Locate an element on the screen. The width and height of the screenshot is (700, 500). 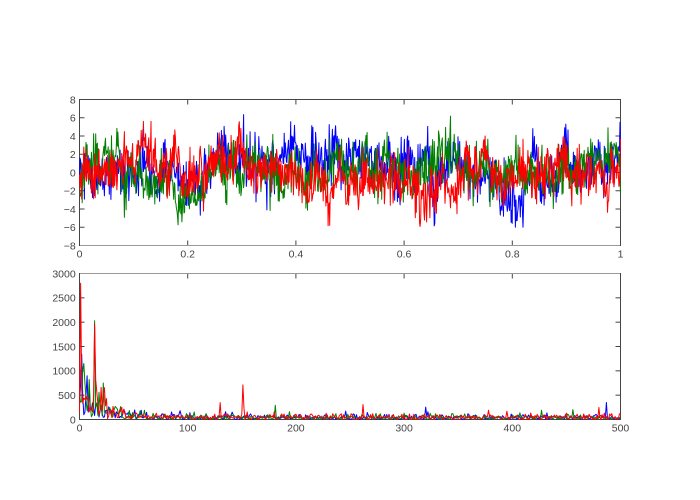
svg-text: −8 is located at coordinates (70, 246).